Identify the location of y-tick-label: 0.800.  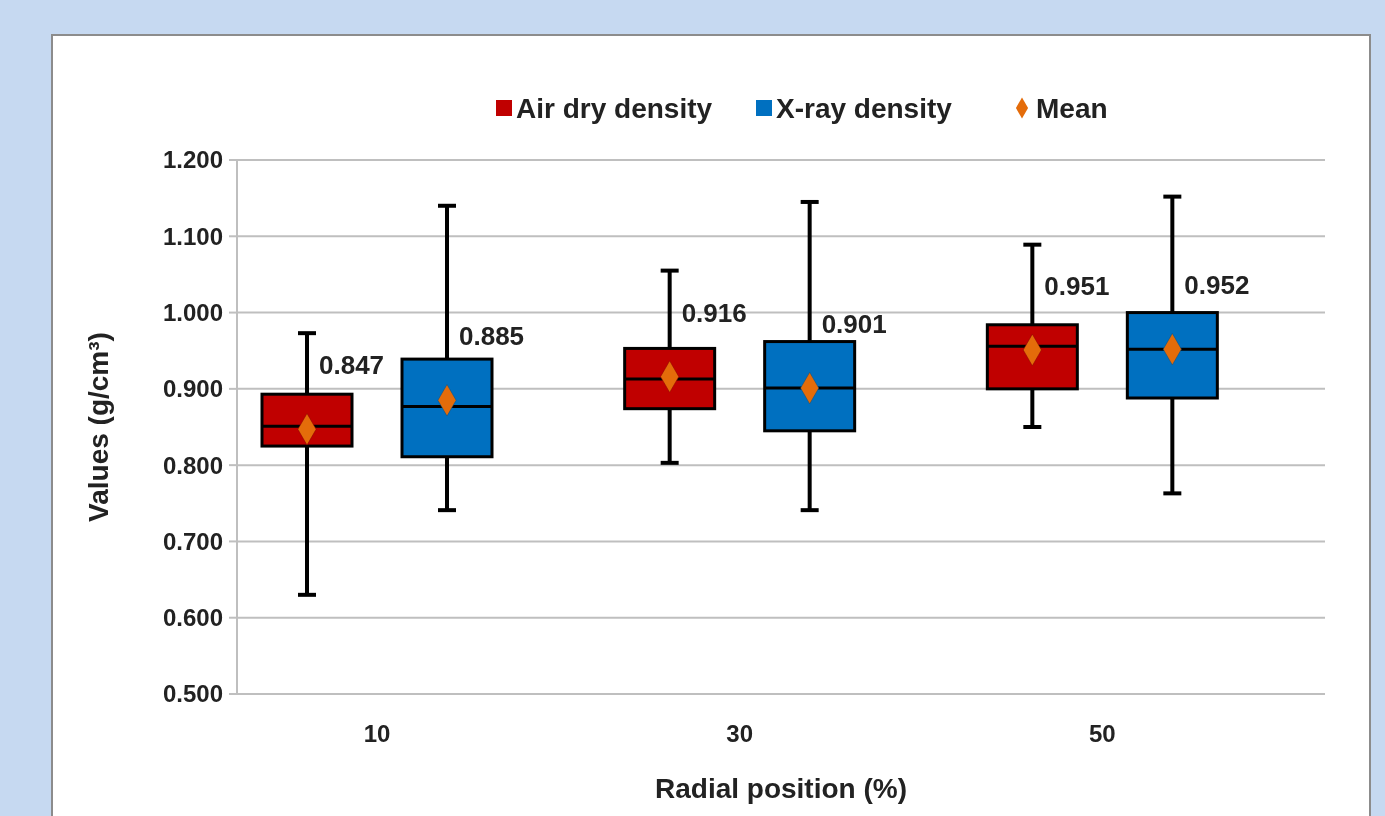
(192, 465).